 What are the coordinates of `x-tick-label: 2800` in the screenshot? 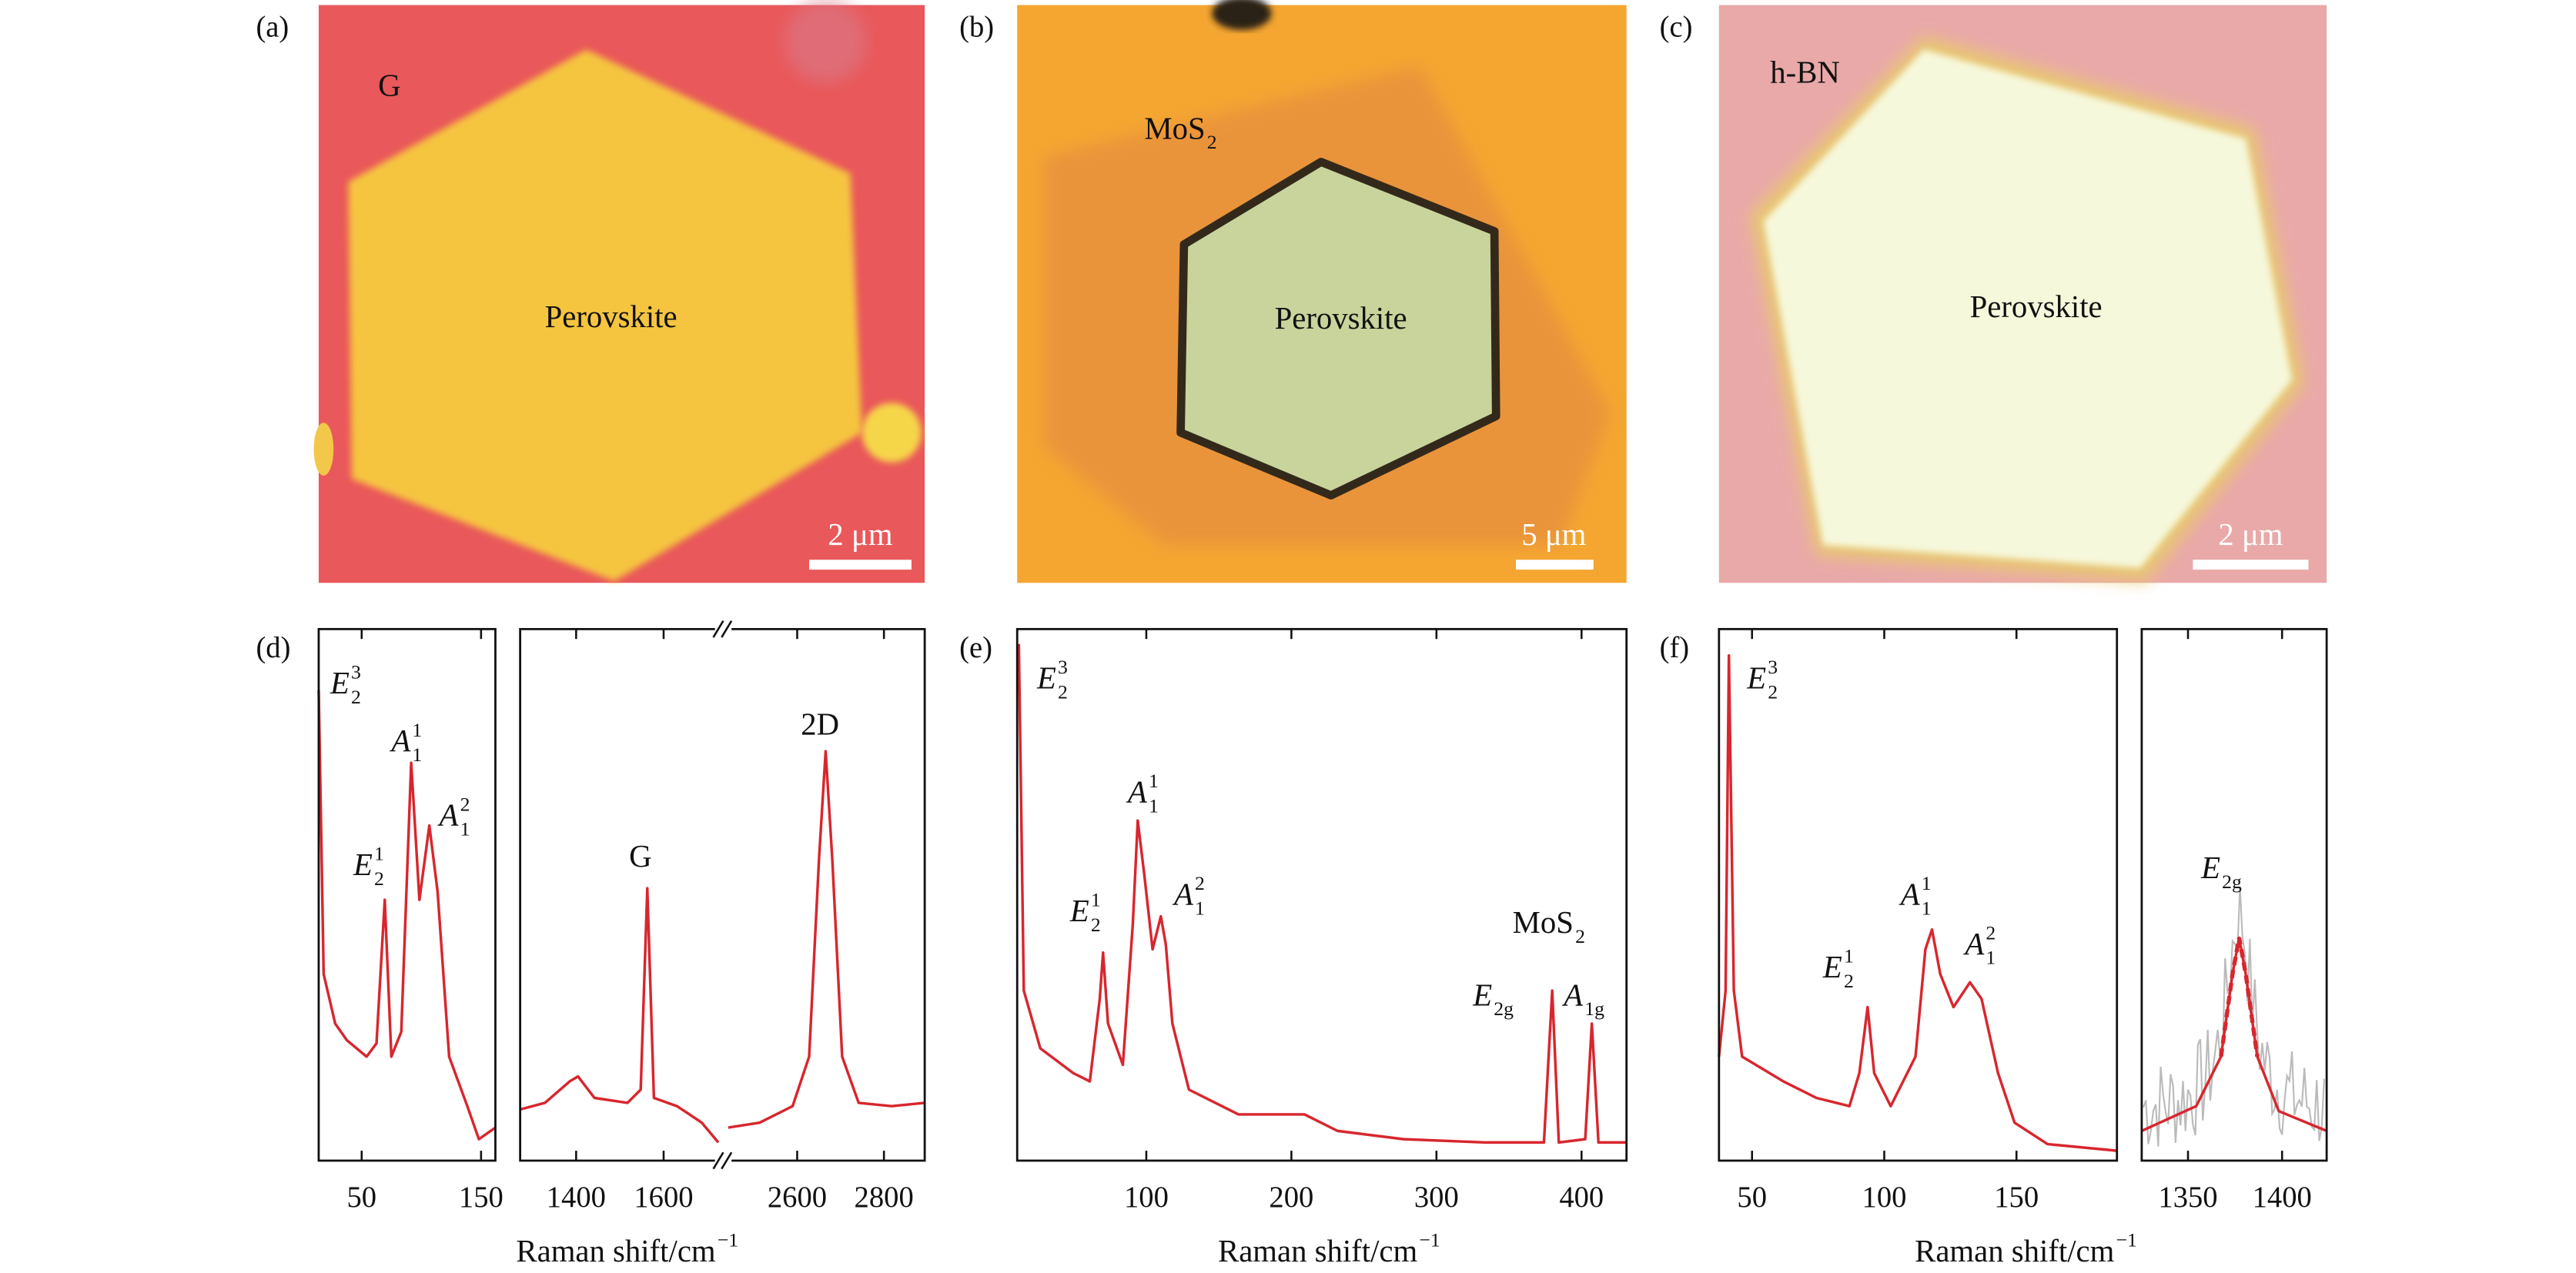 It's located at (884, 1197).